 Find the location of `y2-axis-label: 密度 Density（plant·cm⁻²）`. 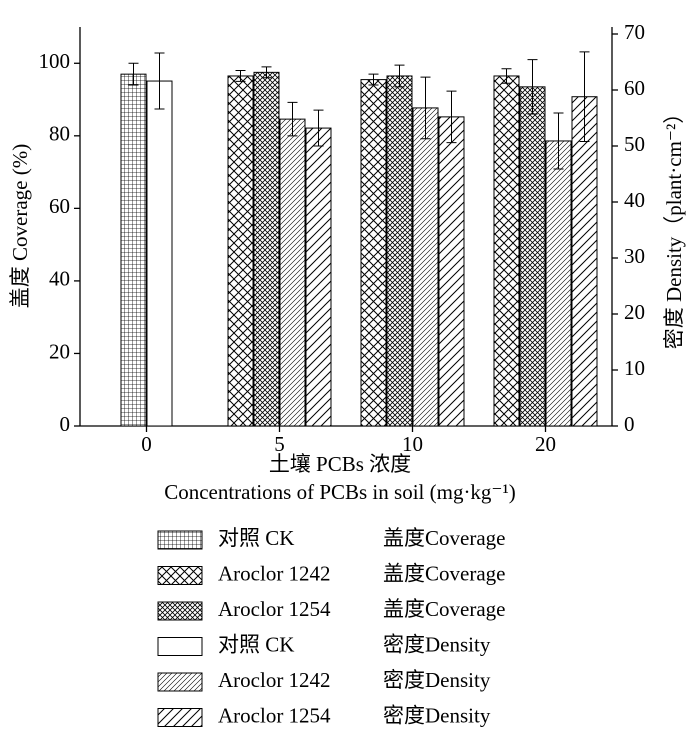

y2-axis-label: 密度 Density（plant·cm⁻²） is located at coordinates (674, 226).